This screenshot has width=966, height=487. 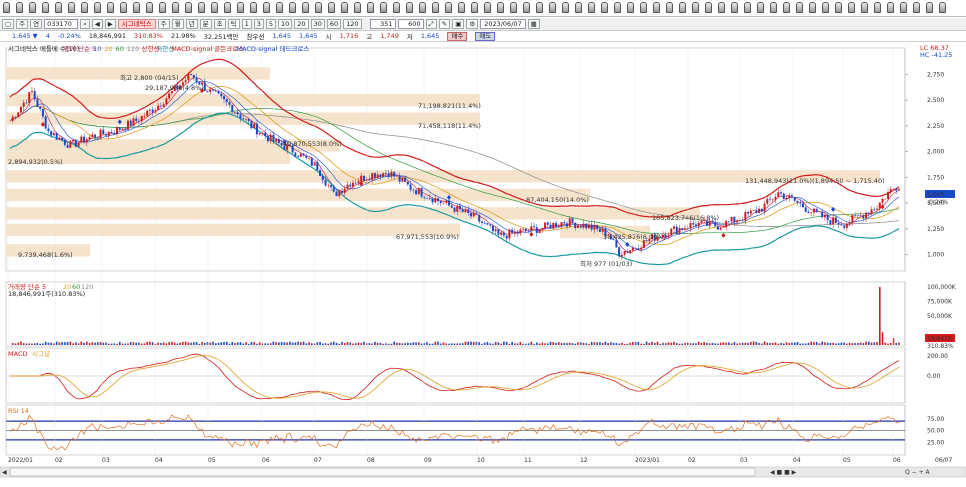 What do you see at coordinates (177, 24) in the screenshot?
I see `period-week: 월` at bounding box center [177, 24].